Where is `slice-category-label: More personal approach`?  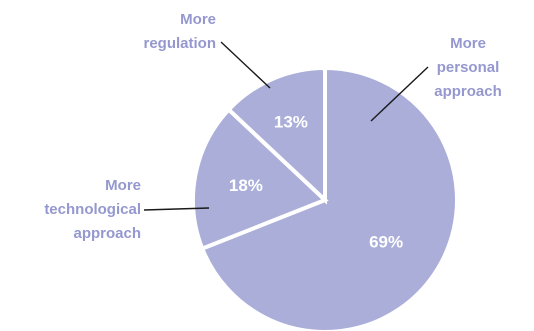
slice-category-label: More personal approach is located at coordinates (468, 67).